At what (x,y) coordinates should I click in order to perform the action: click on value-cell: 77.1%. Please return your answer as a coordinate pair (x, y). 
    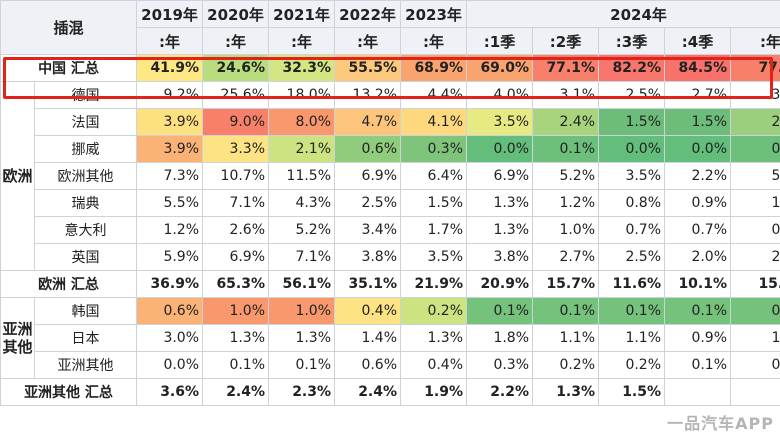
    Looking at the image, I should click on (566, 68).